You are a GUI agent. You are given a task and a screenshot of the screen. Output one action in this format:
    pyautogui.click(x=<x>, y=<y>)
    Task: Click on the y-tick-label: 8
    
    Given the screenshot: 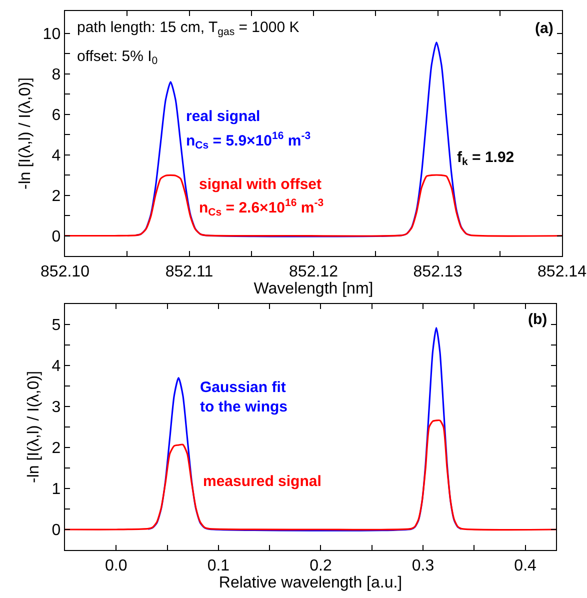 What is the action you would take?
    pyautogui.click(x=56, y=75)
    